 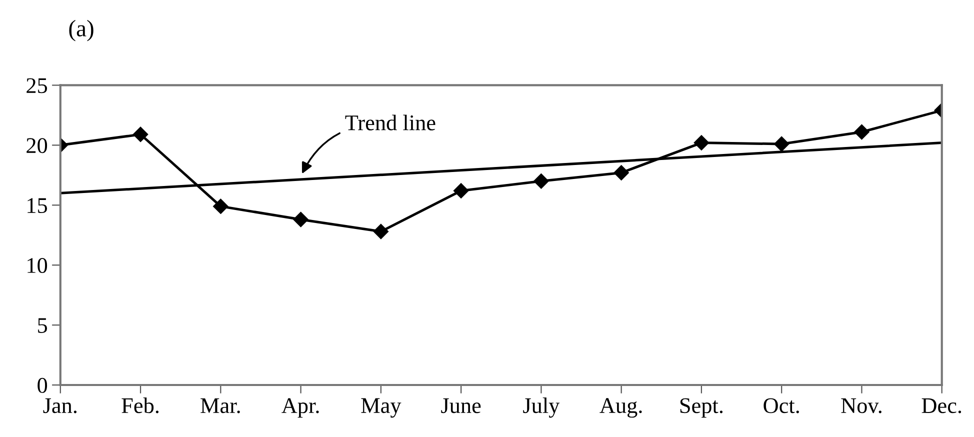 What do you see at coordinates (37, 86) in the screenshot?
I see `y-tick-label: 25` at bounding box center [37, 86].